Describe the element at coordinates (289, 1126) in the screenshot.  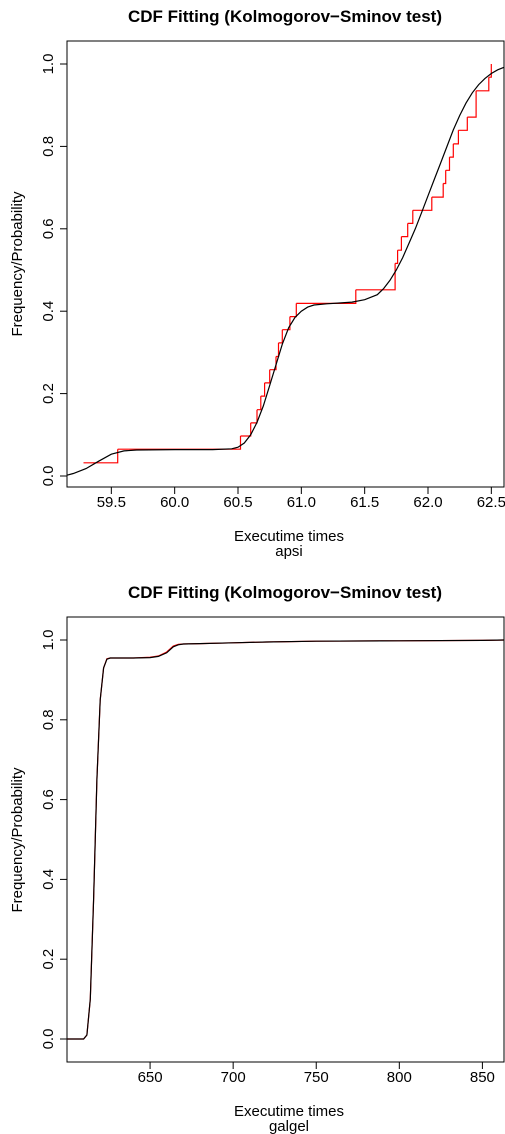
I see `x-axis-sublabel: galgel` at that location.